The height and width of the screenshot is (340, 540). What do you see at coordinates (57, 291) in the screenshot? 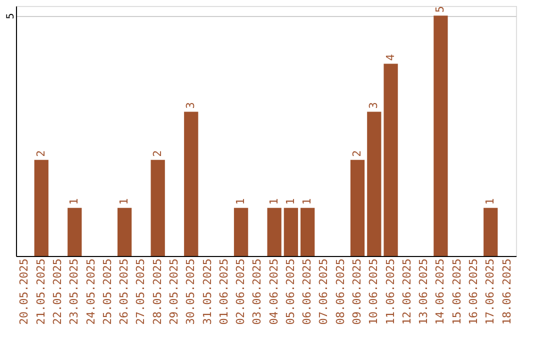
I see `x-tick-label: 22.05.2025` at bounding box center [57, 291].